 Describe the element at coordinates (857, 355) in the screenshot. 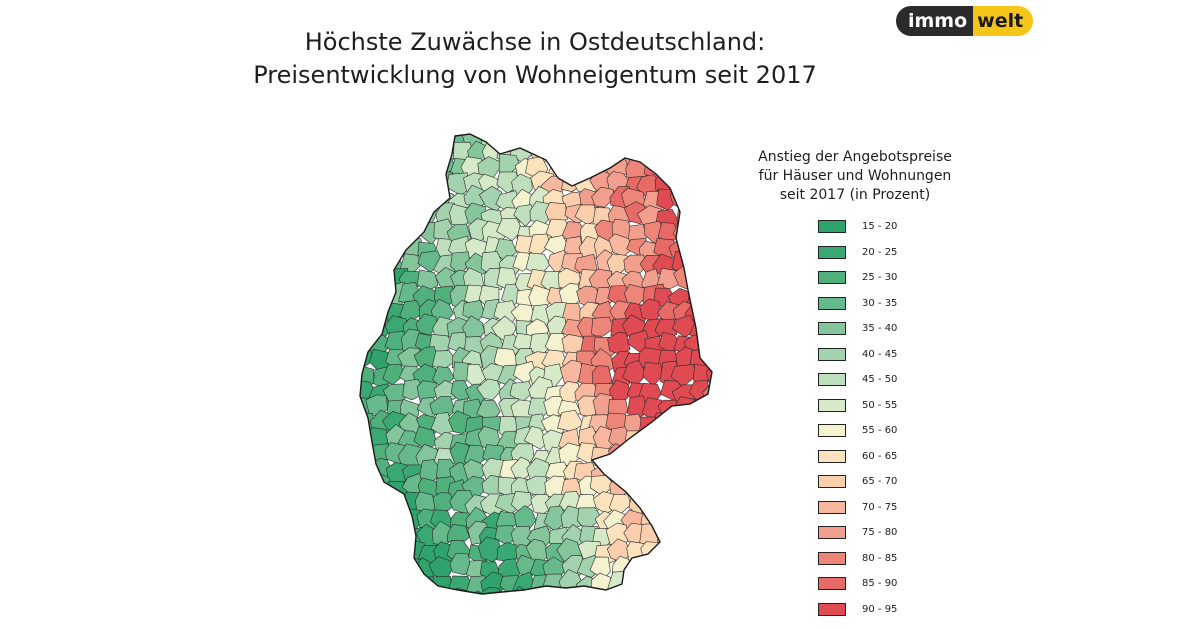

I see `legend-item: 40 - 45` at that location.